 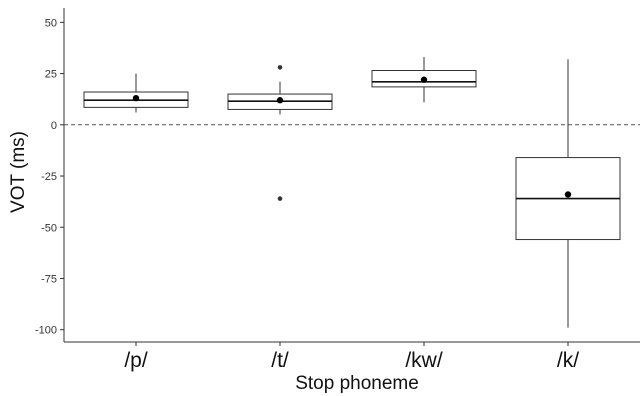 I want to click on x-tick-label: /p/, so click(x=136, y=360).